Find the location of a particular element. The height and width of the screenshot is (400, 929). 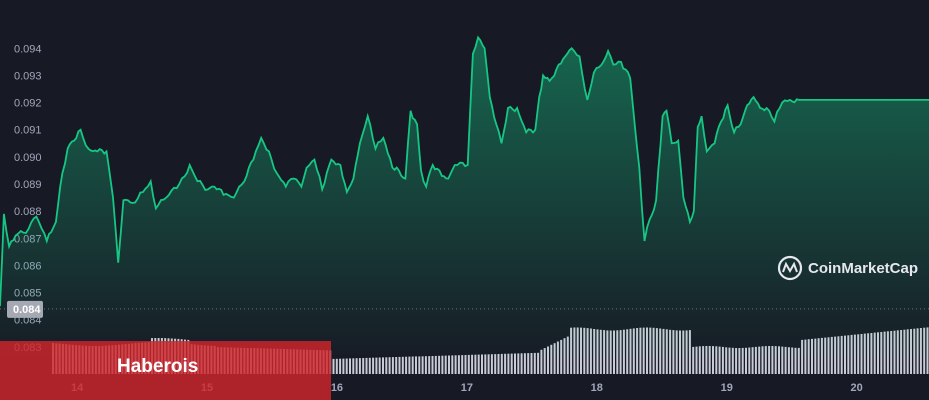

watermark: CoinMarketCap is located at coordinates (847, 268).